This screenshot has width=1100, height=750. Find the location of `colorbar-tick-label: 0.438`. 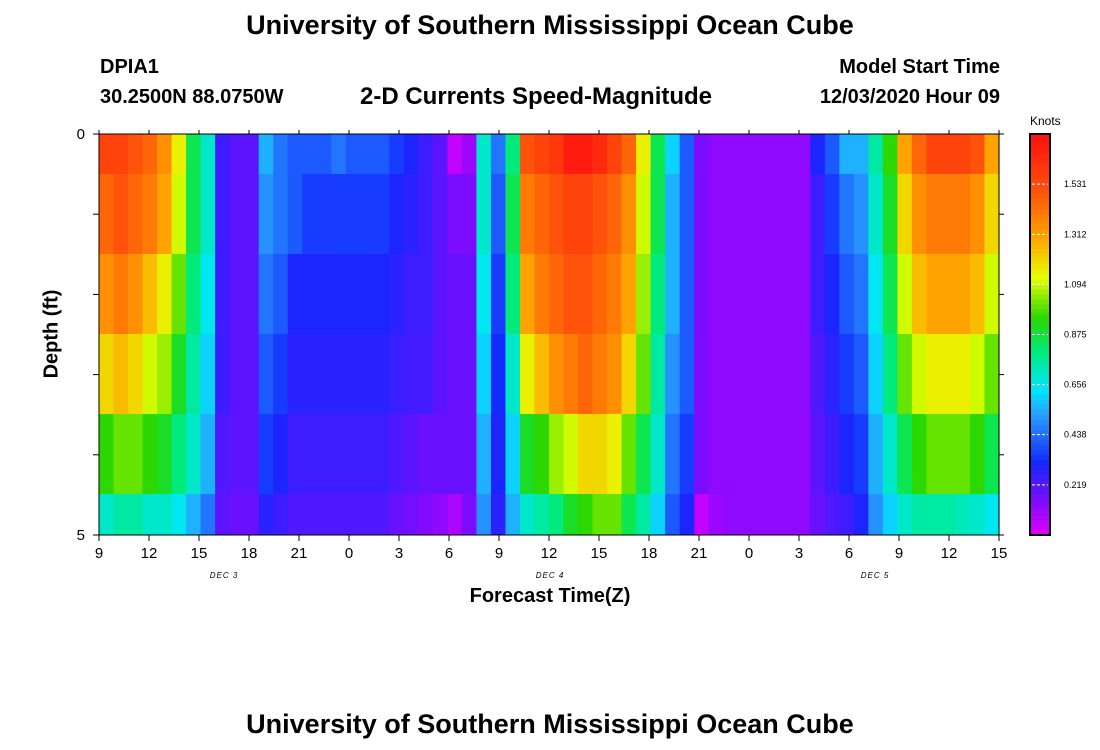

colorbar-tick-label: 0.438 is located at coordinates (1075, 435).